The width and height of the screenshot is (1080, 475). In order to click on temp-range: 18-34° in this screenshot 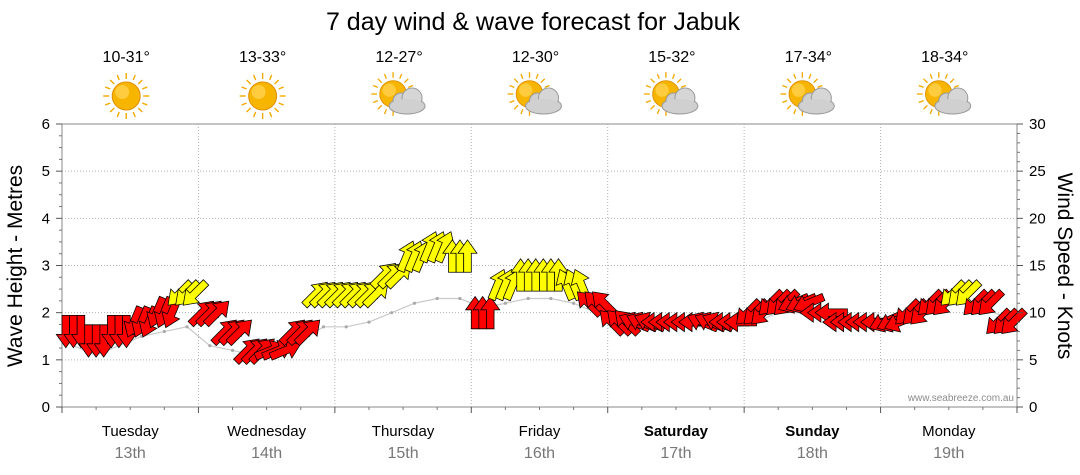, I will do `click(944, 57)`.